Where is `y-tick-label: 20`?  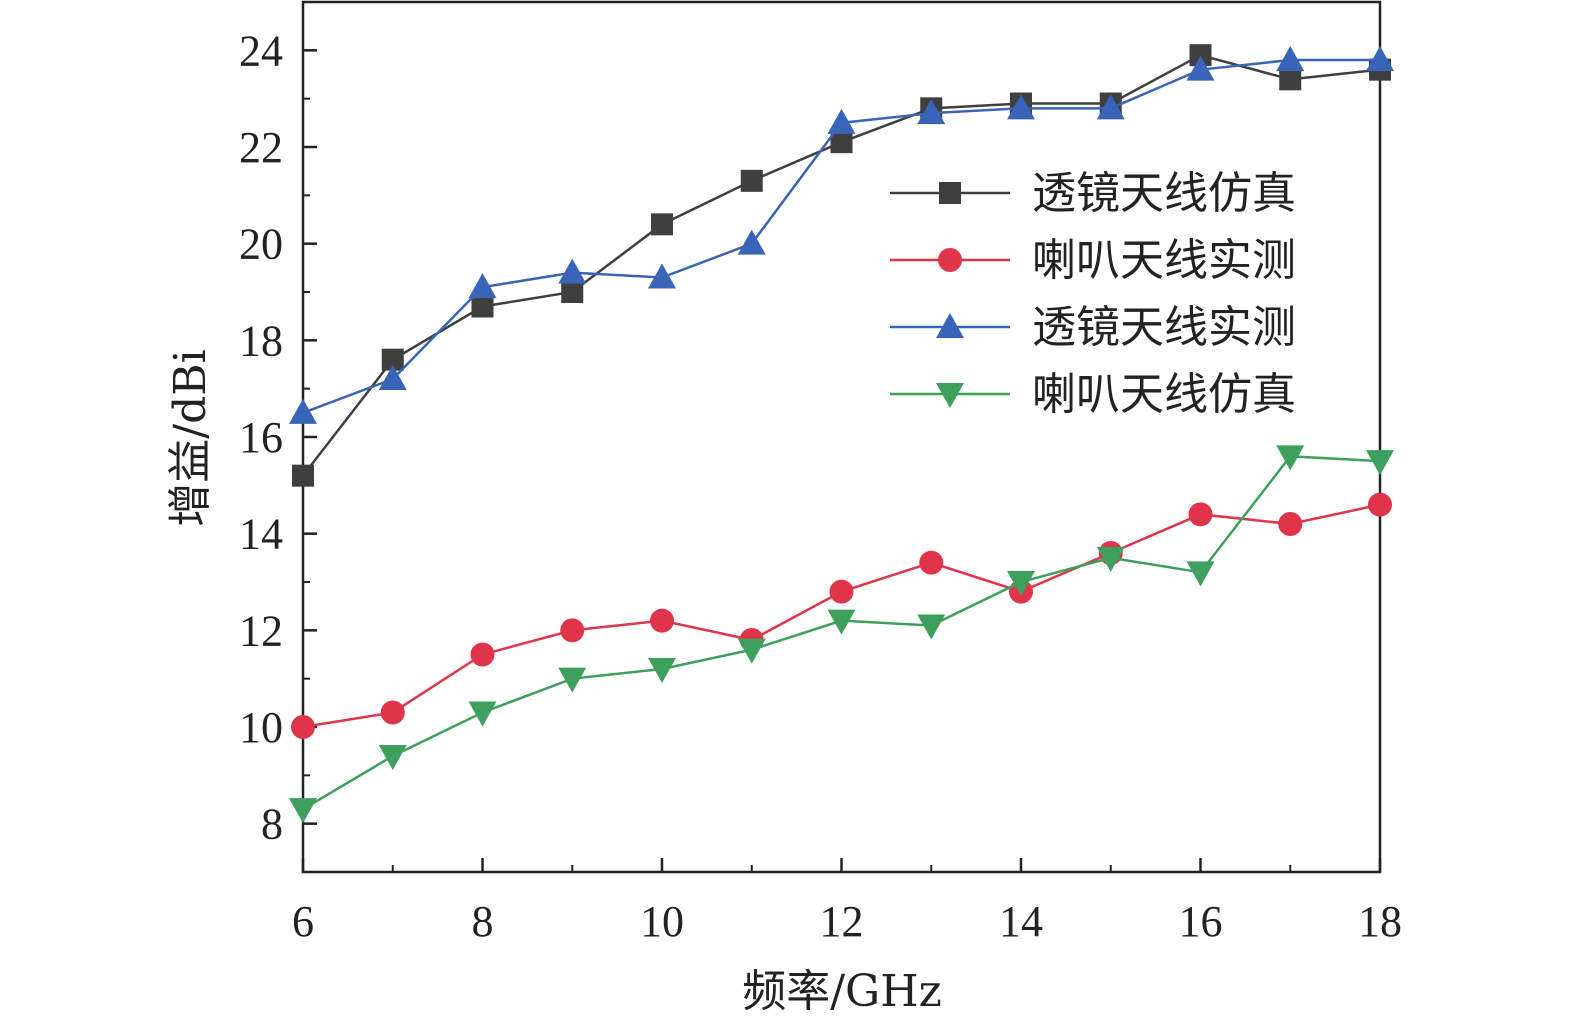
y-tick-label: 20 is located at coordinates (261, 244).